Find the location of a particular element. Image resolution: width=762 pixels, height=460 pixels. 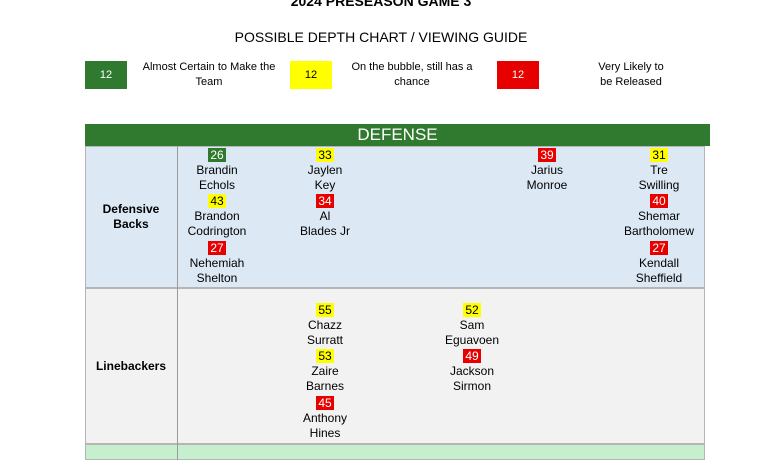

player-first-name: Shemar is located at coordinates (659, 216).